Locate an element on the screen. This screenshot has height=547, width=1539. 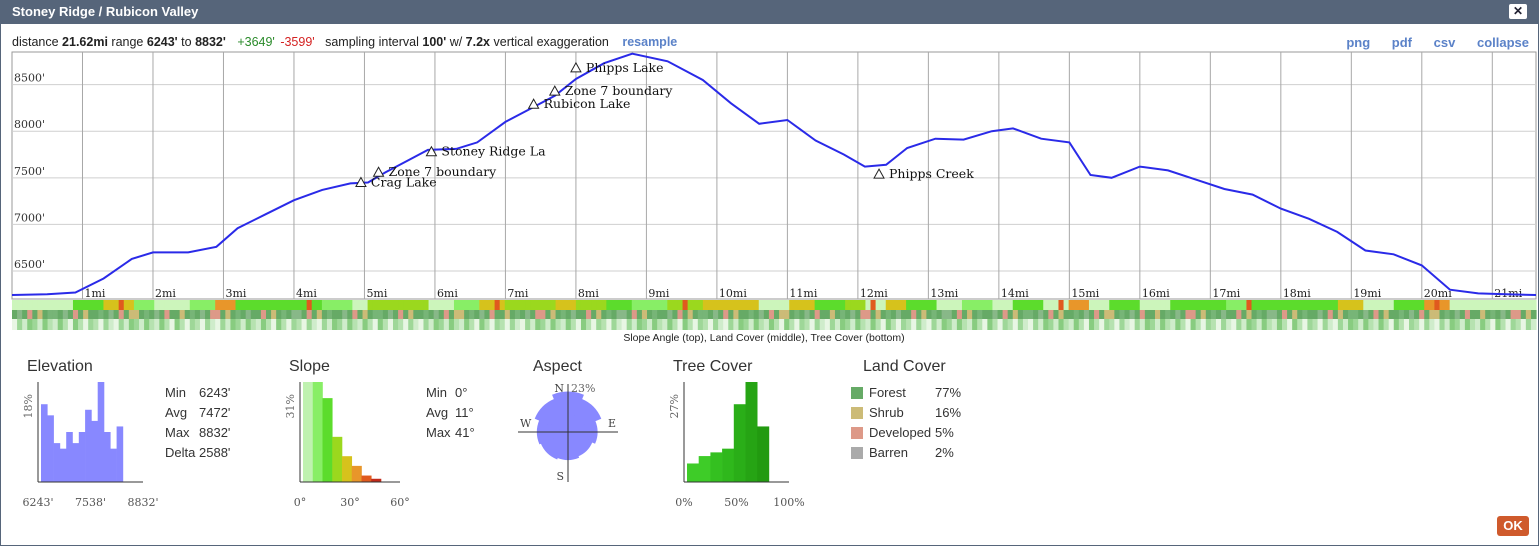
collapse-link: collapse is located at coordinates (1502, 42).